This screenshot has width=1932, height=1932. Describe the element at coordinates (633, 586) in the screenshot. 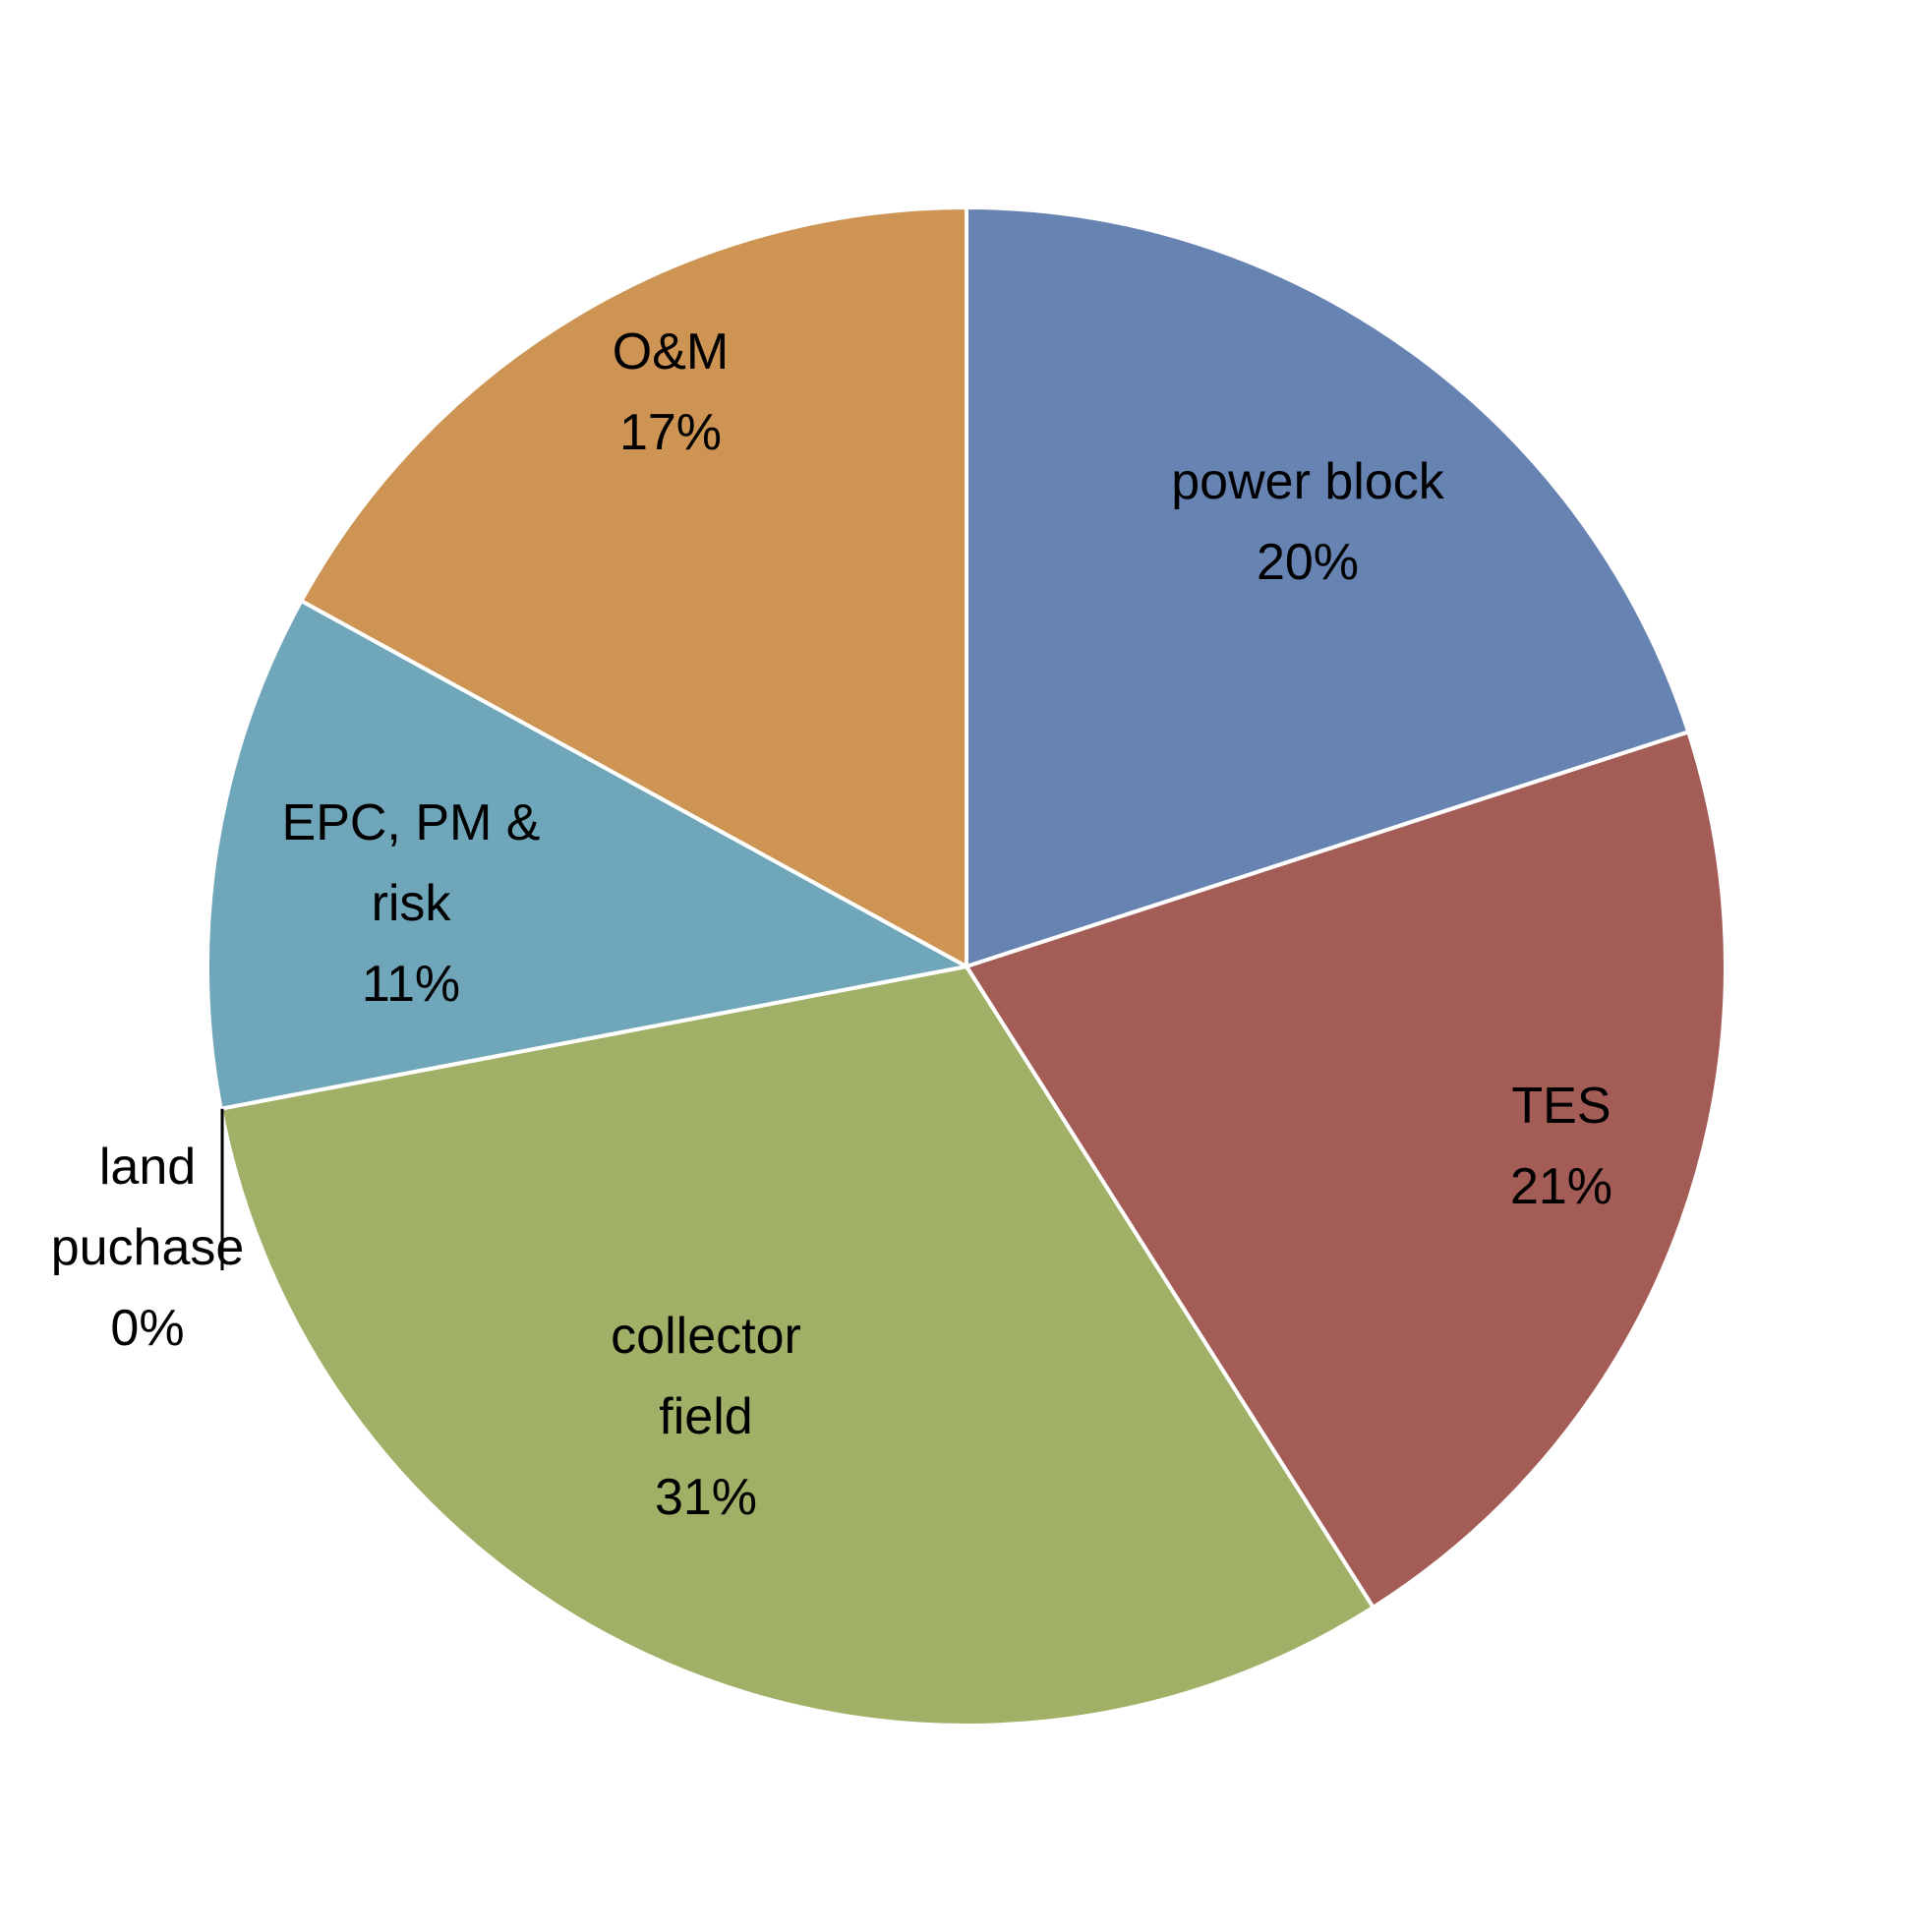

I see `pie-slice-o-m` at that location.